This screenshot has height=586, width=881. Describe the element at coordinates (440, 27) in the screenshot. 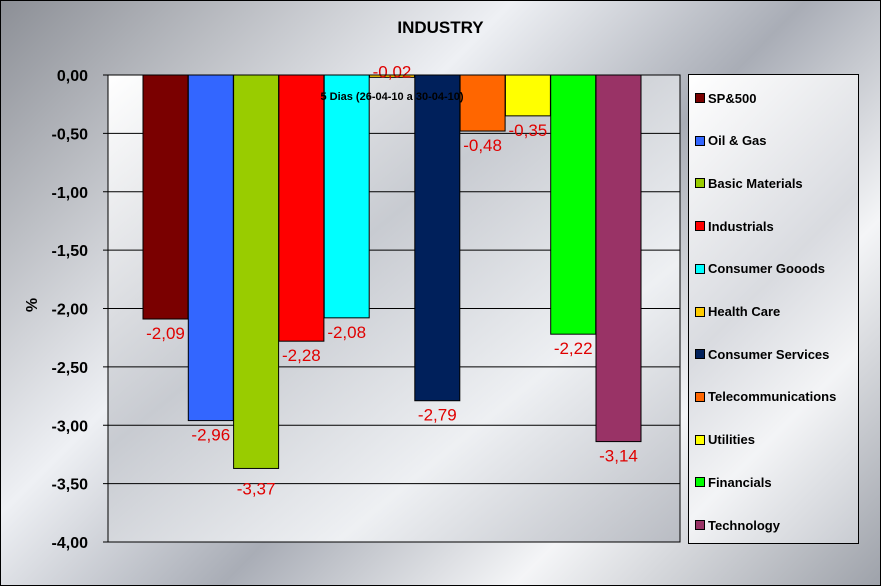

I see `chart-title: INDUSTRY` at that location.